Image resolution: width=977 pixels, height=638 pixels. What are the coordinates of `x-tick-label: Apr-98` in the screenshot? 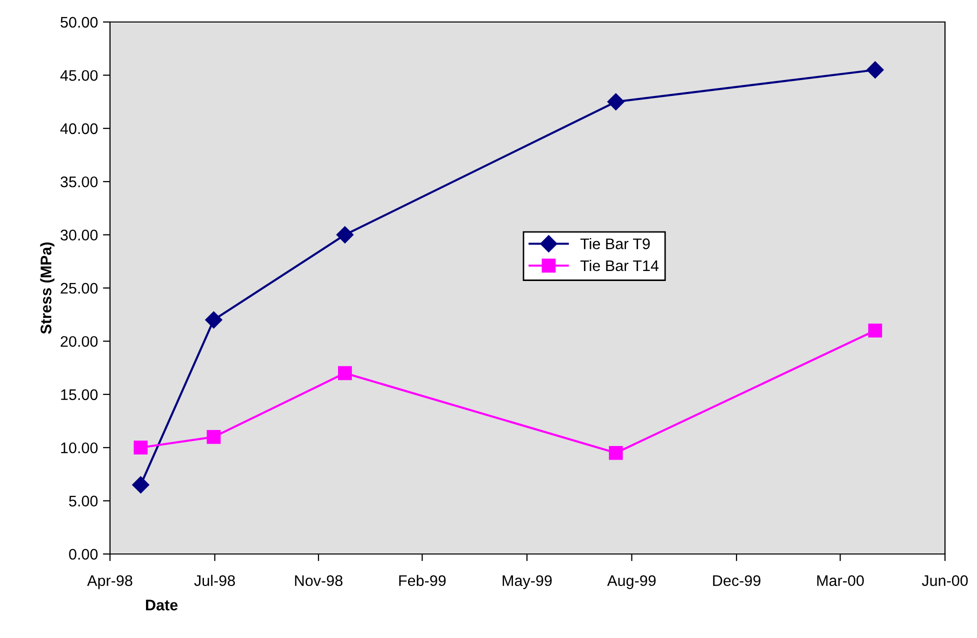 It's located at (109, 582).